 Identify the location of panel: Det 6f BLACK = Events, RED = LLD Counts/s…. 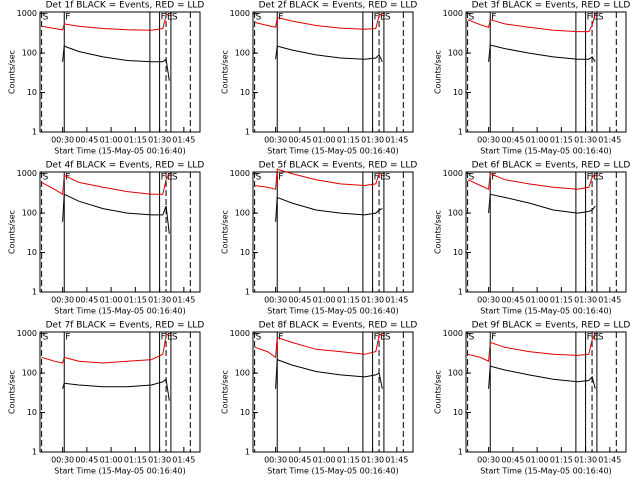
(532, 238).